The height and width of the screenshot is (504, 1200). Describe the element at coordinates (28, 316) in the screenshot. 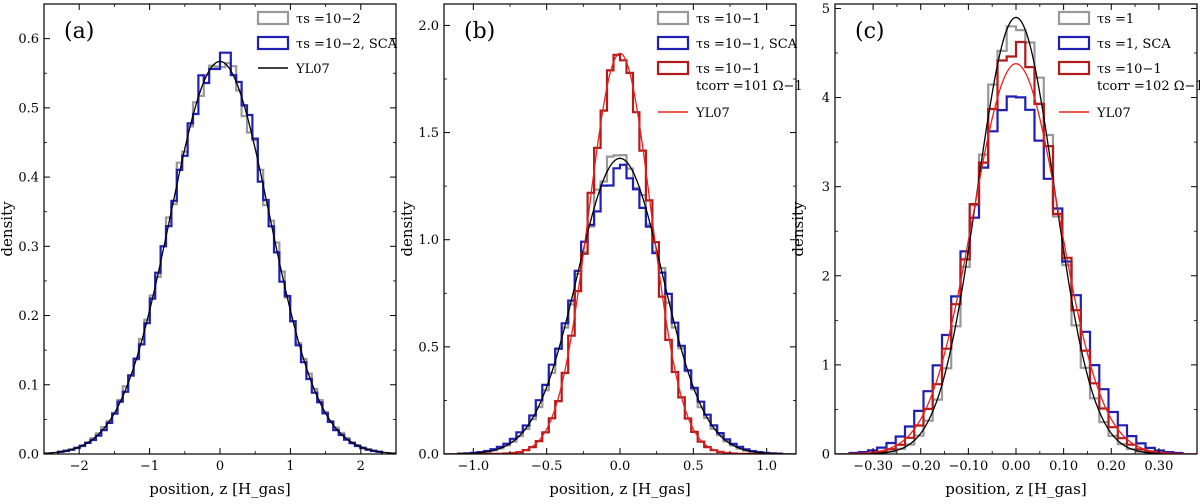

I see `y-tick-label: 0.2` at that location.